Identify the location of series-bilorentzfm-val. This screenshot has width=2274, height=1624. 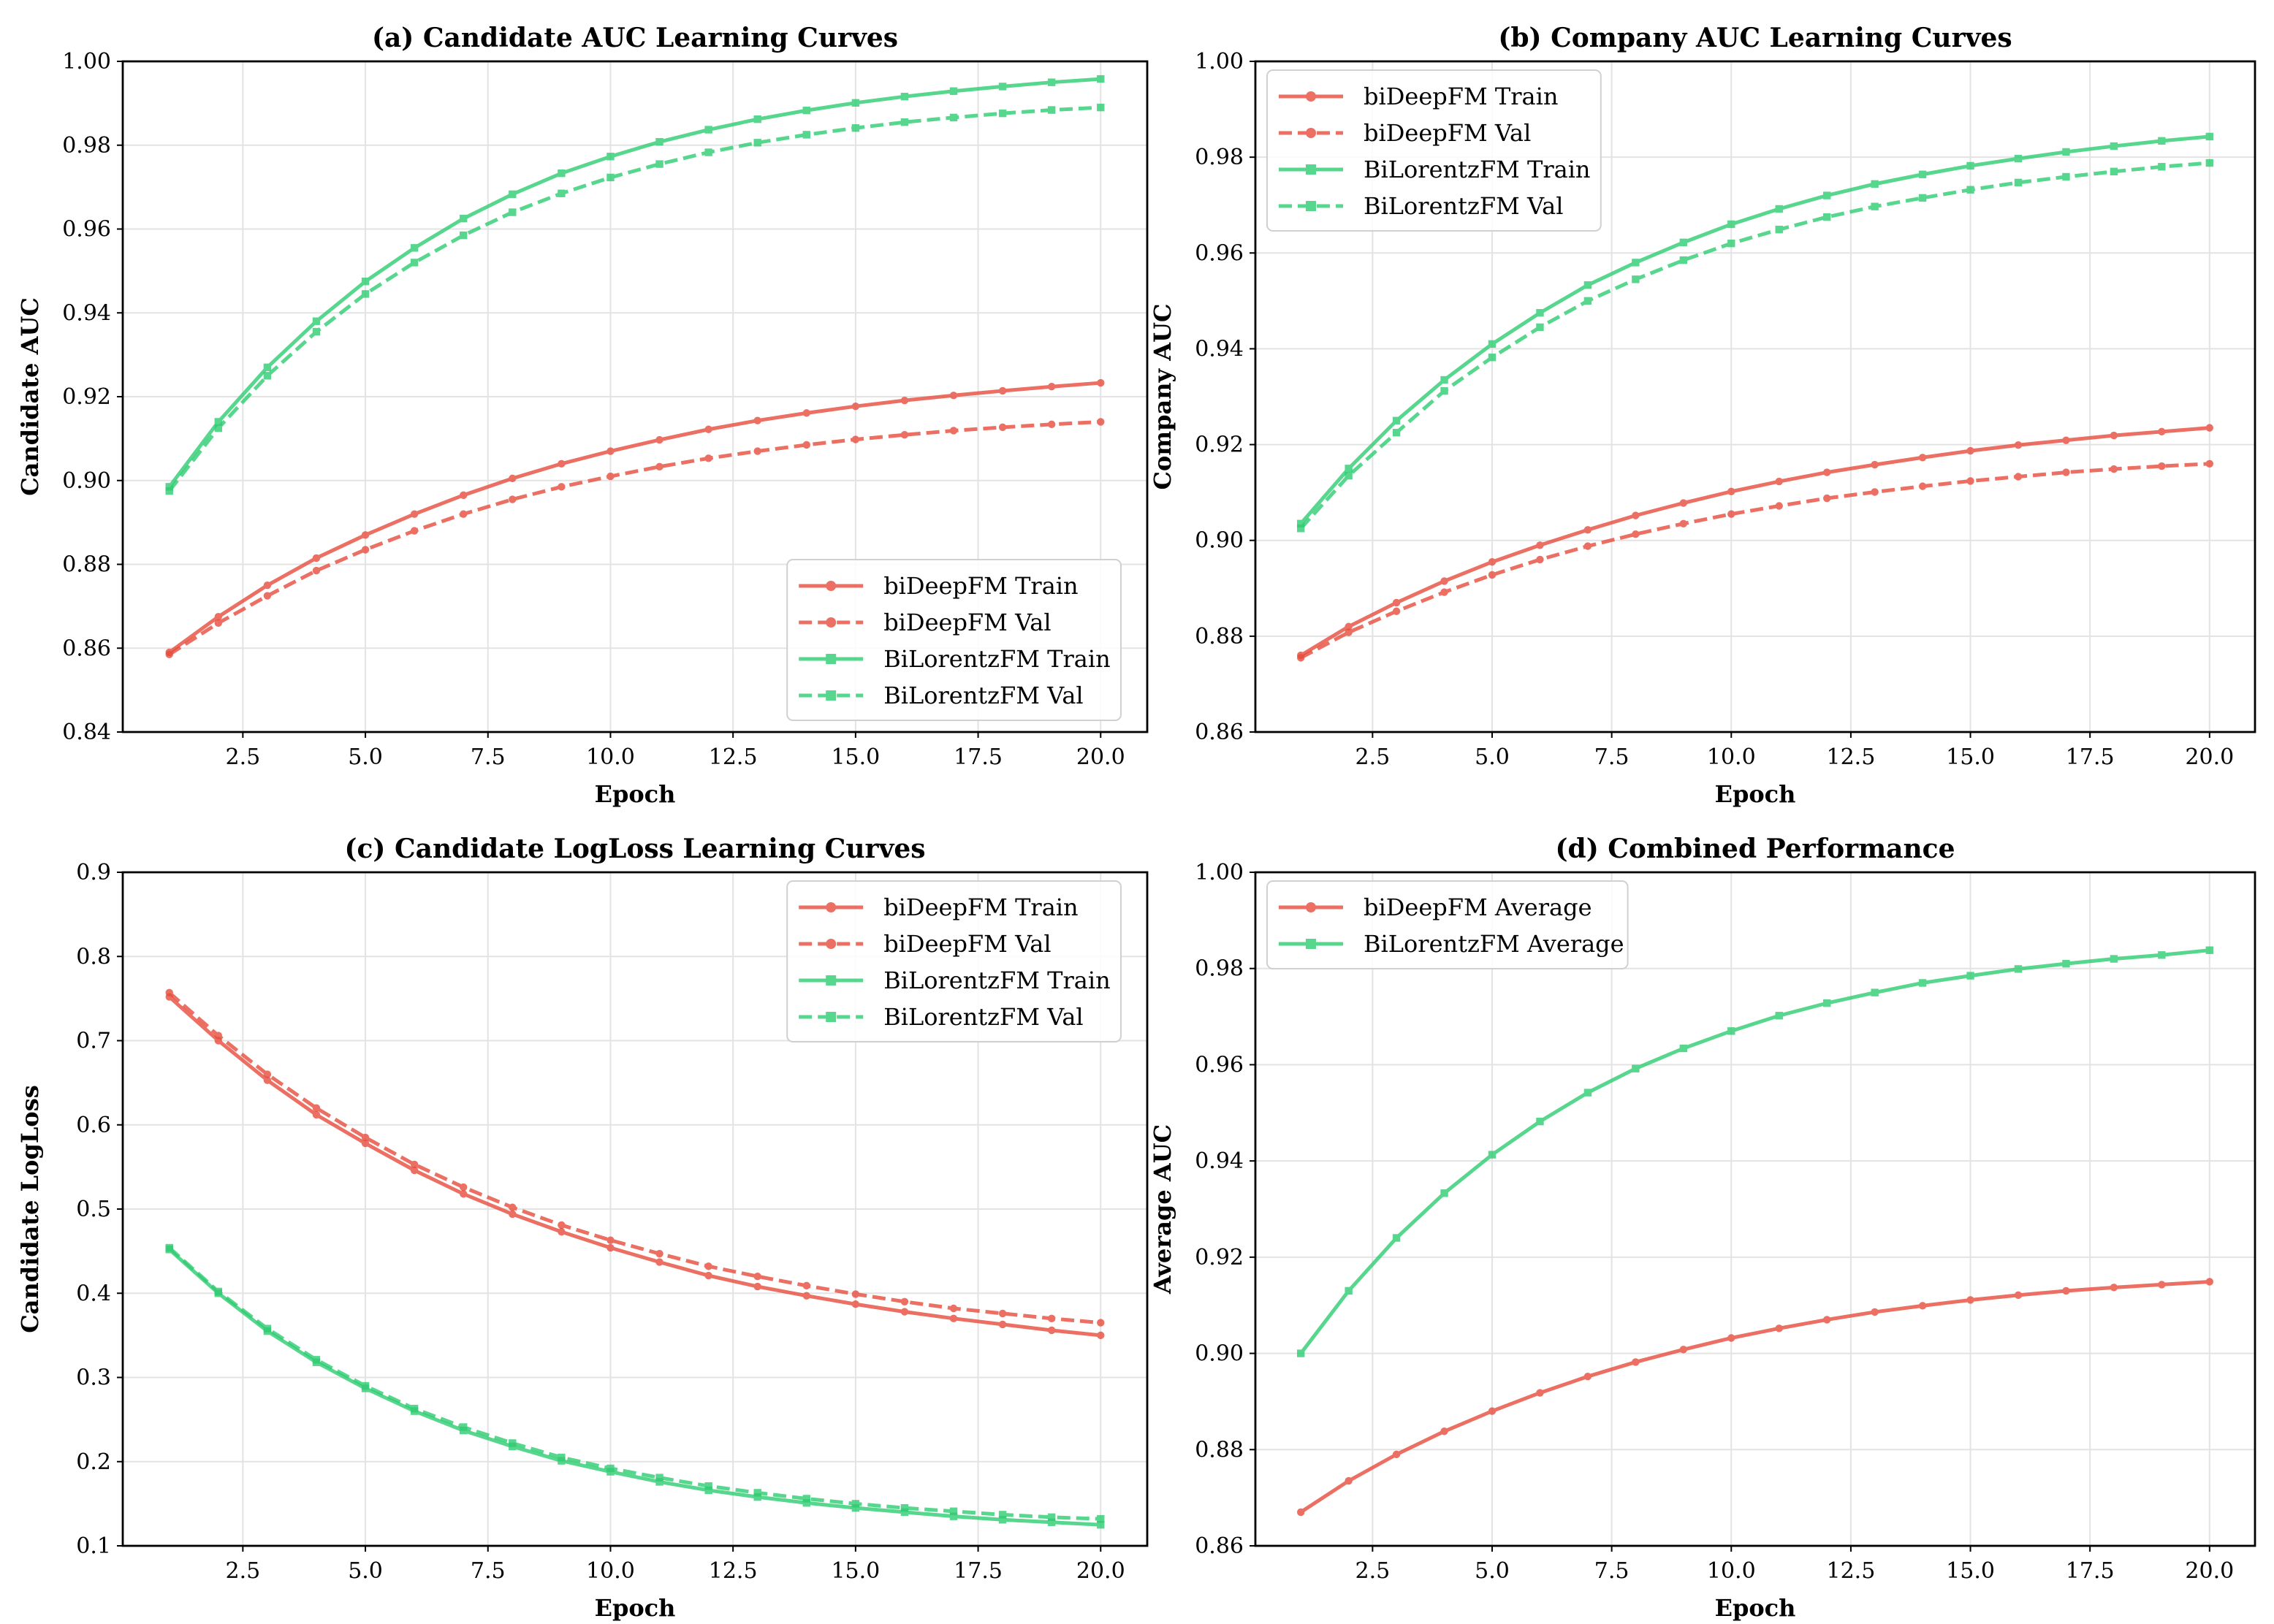
(1755, 346).